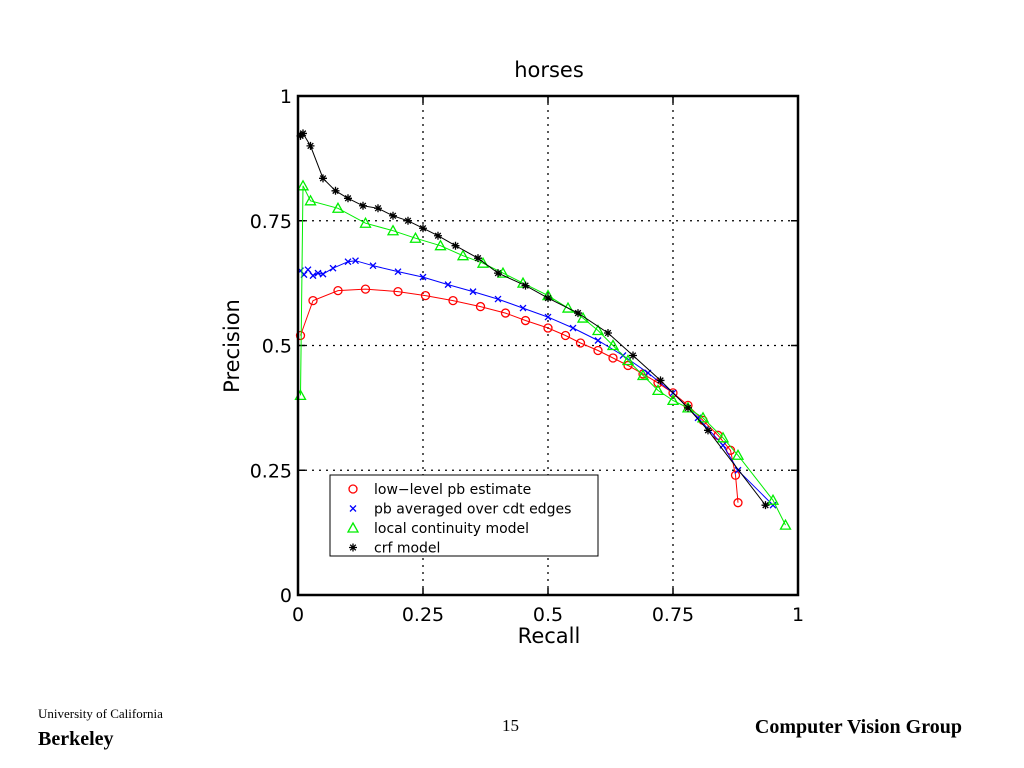 The image size is (1024, 768). What do you see at coordinates (798, 615) in the screenshot?
I see `x-tick-label: 1` at bounding box center [798, 615].